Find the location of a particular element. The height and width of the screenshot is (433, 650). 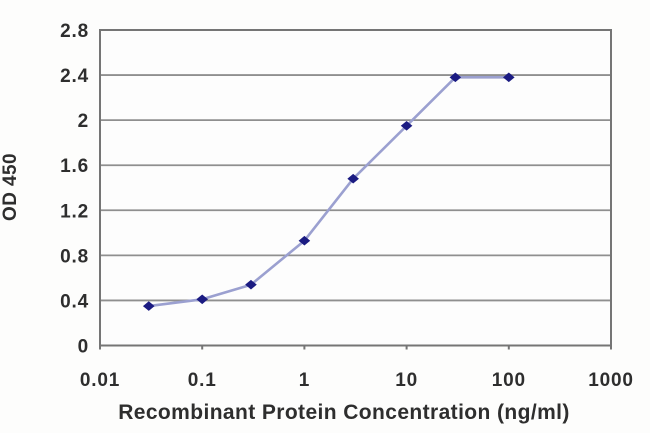

y-tick-label: 0.8 is located at coordinates (74, 256).